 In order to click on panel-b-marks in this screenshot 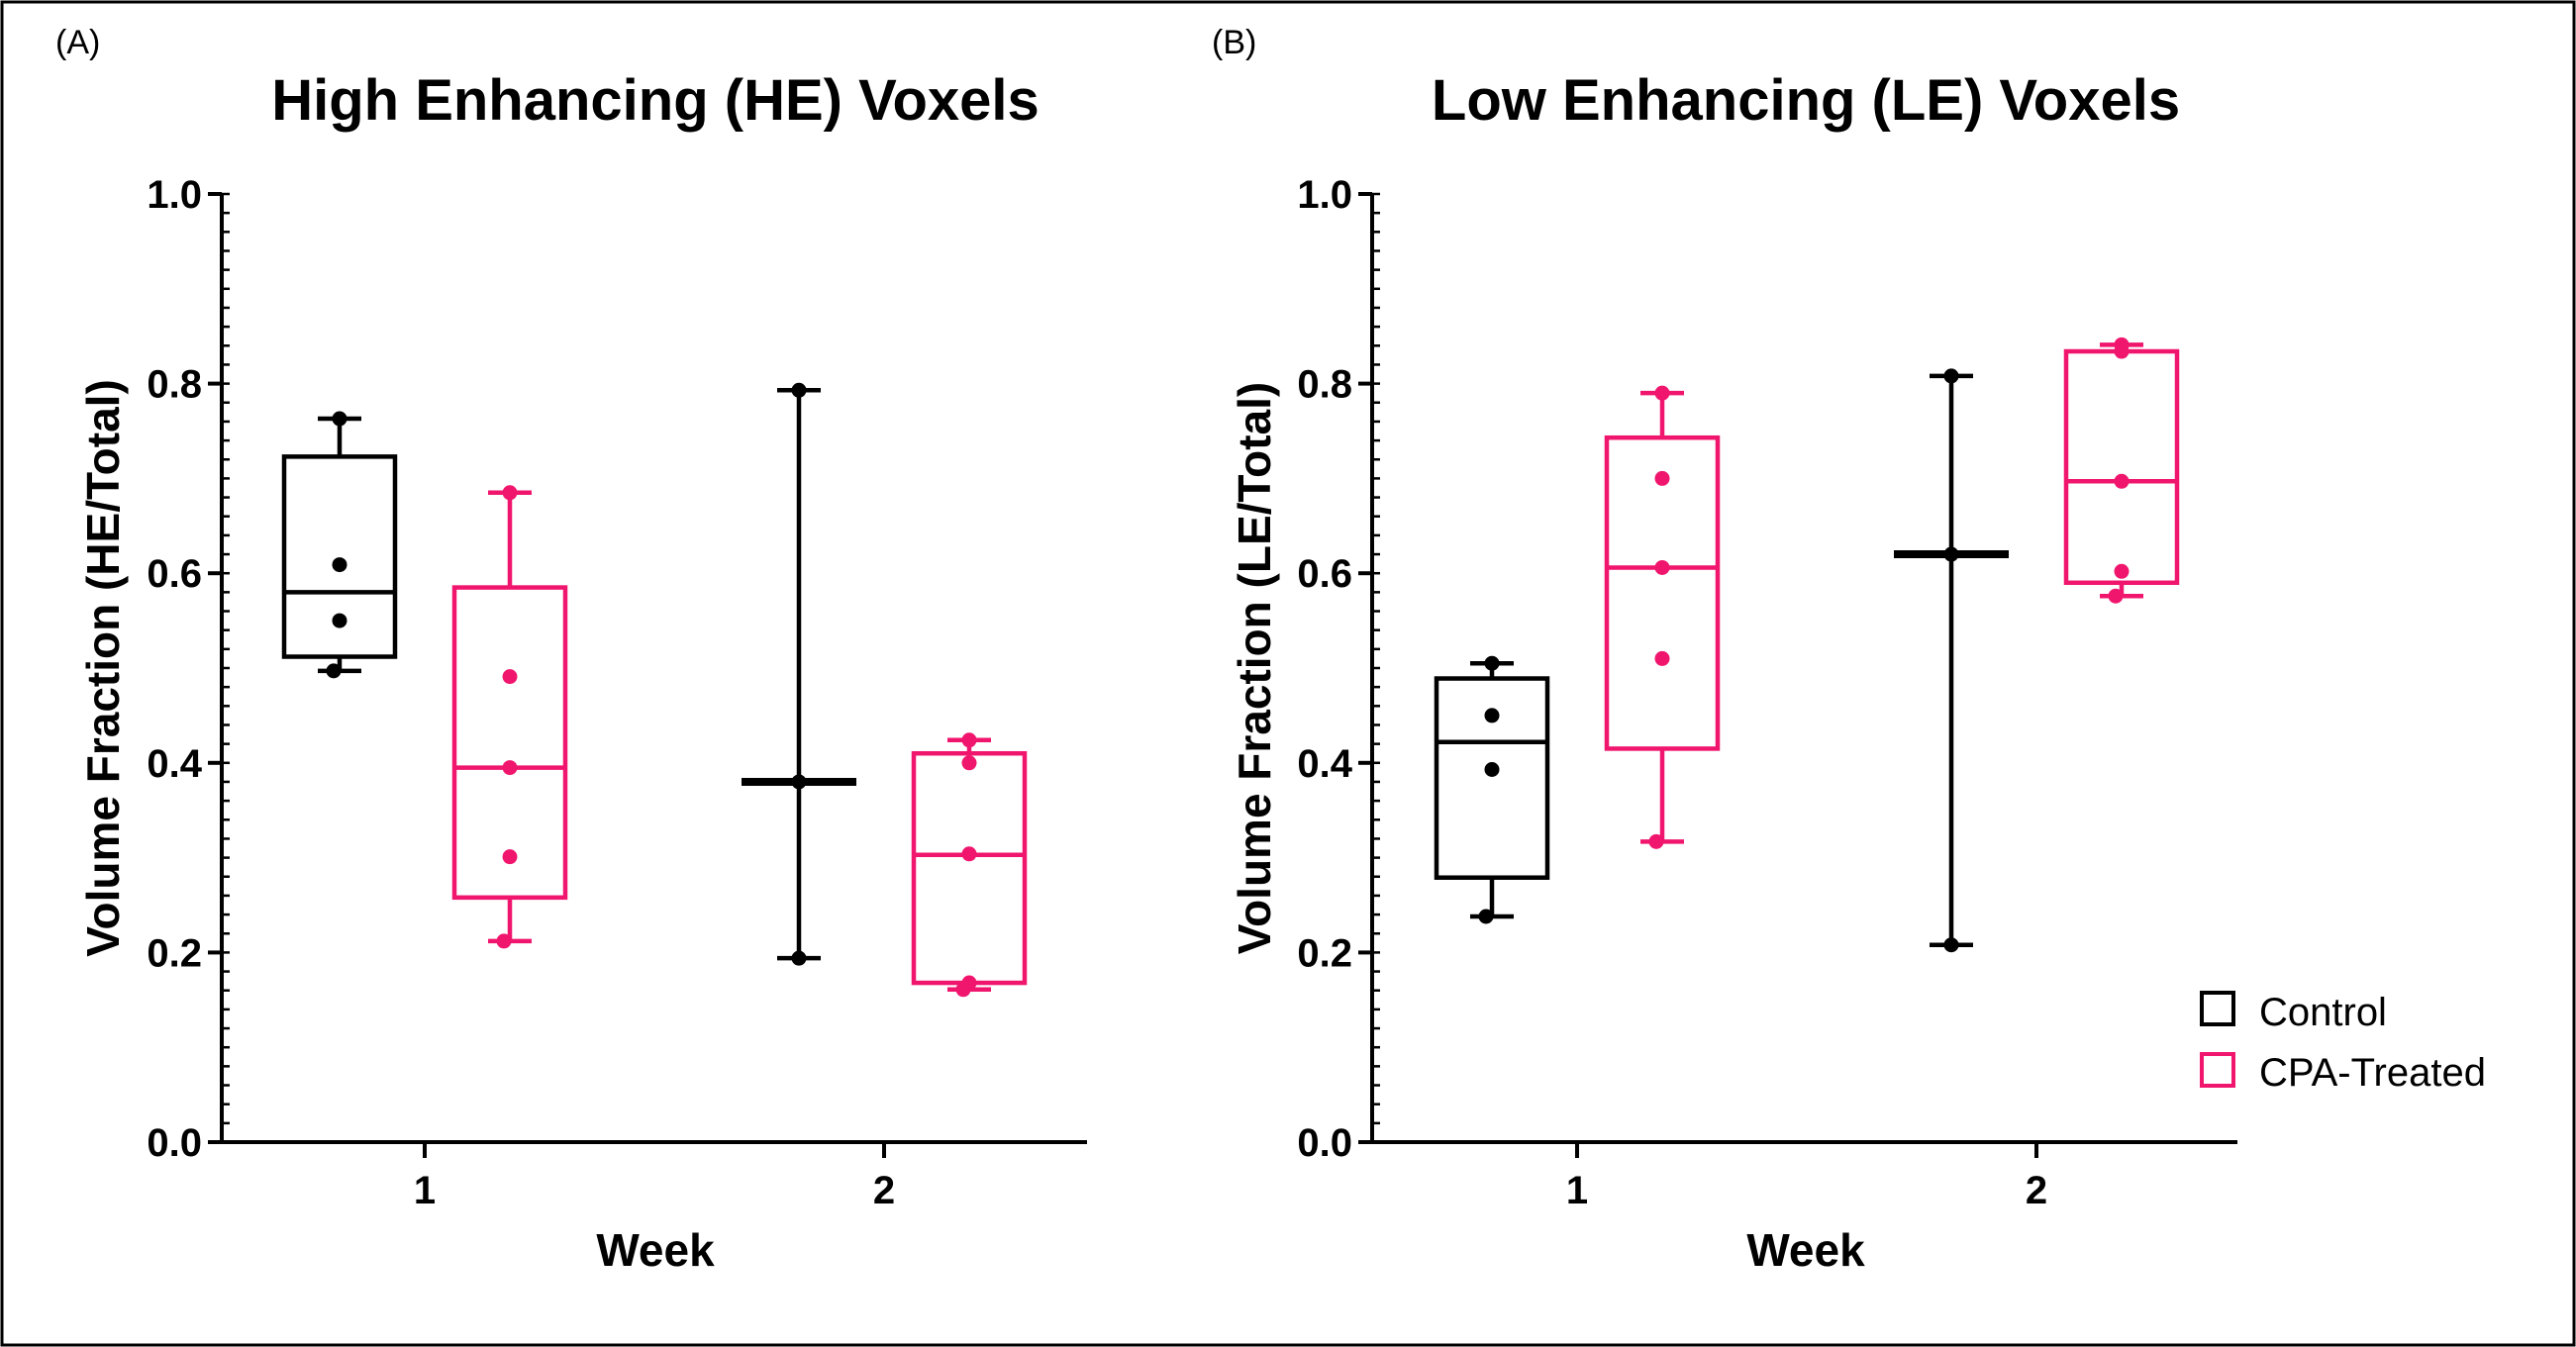, I will do `click(1807, 645)`.